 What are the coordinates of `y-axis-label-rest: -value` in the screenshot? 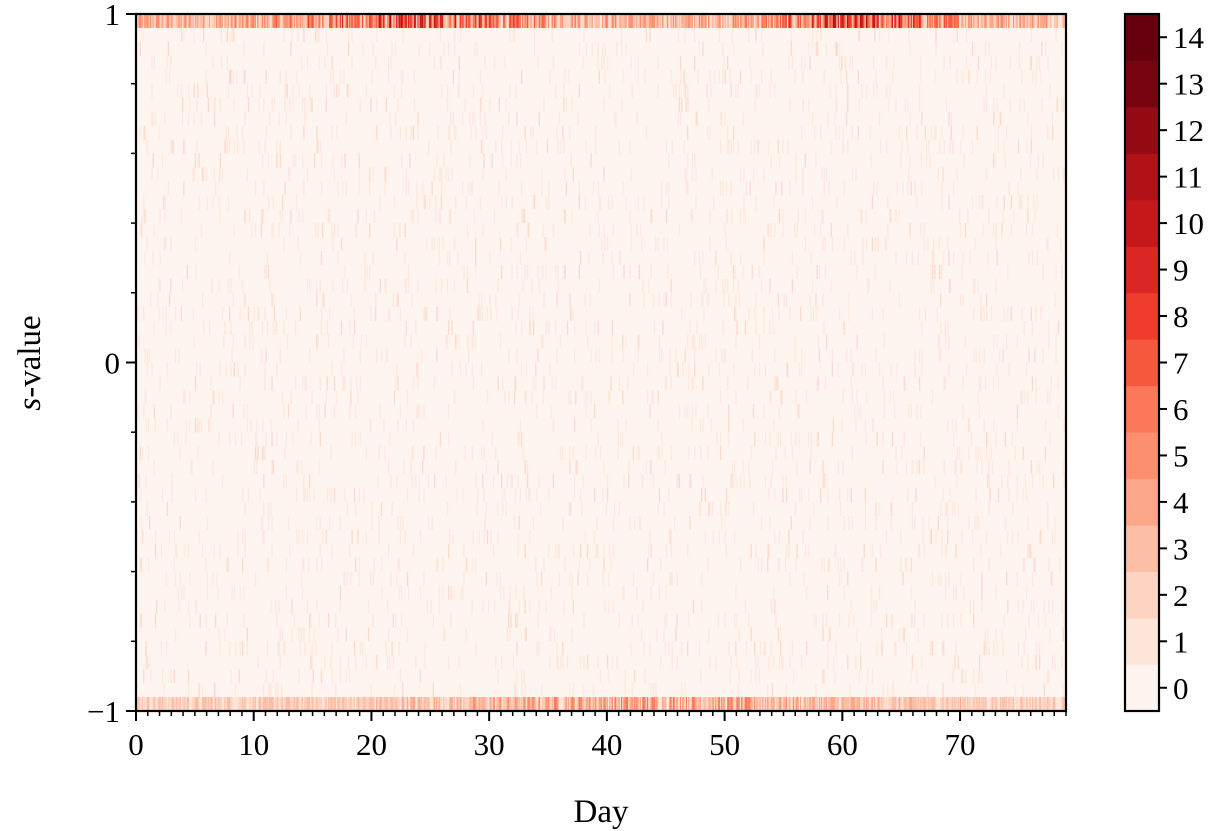 It's located at (30, 356).